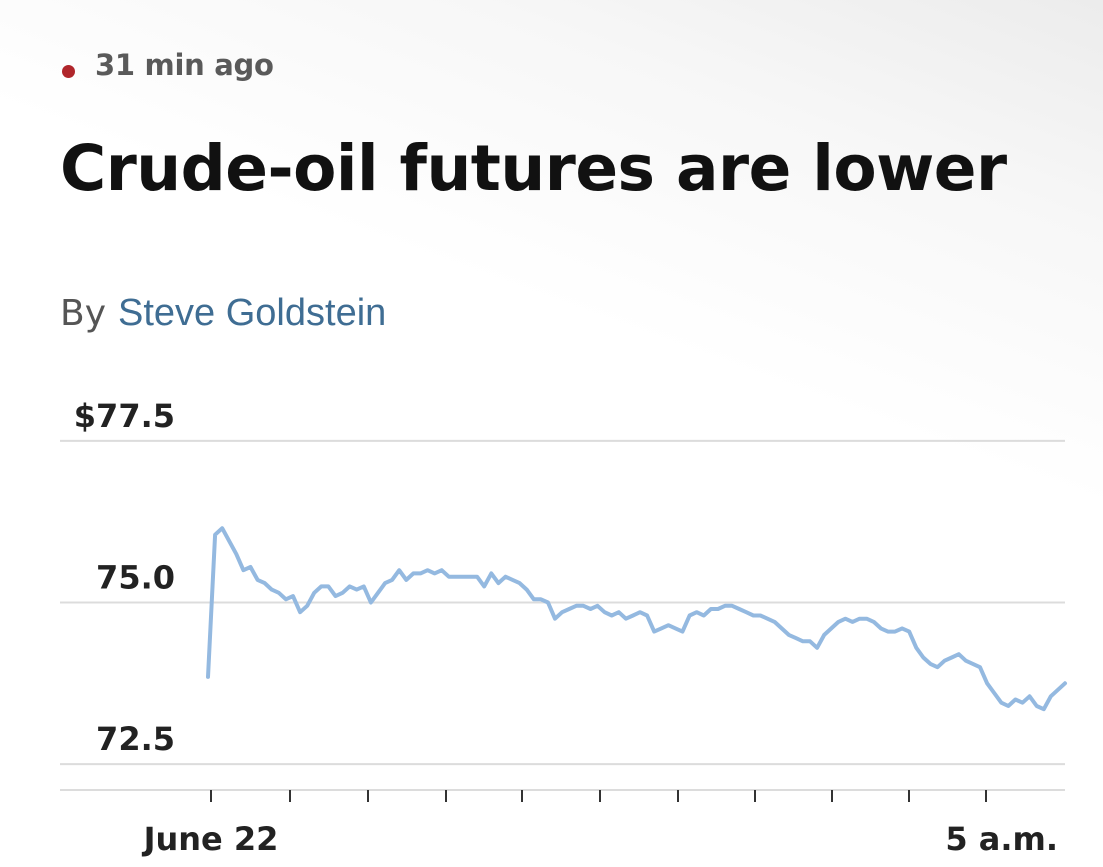  I want to click on x-tick-label: 5 a.m., so click(1001, 839).